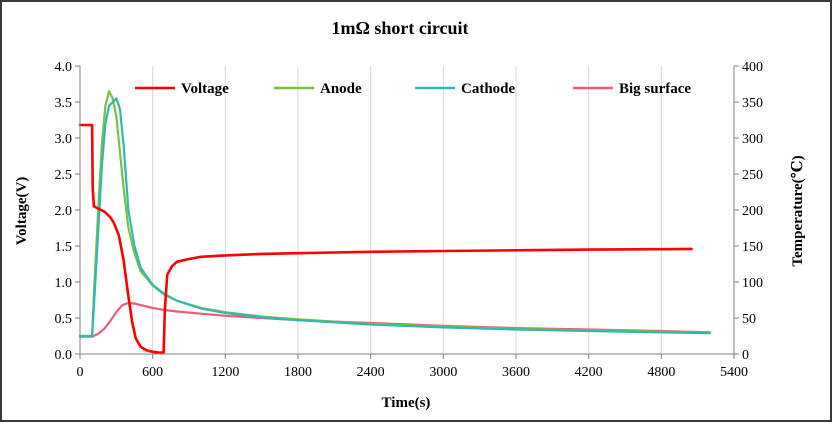 The height and width of the screenshot is (425, 832). I want to click on legend-label: Big surface, so click(655, 89).